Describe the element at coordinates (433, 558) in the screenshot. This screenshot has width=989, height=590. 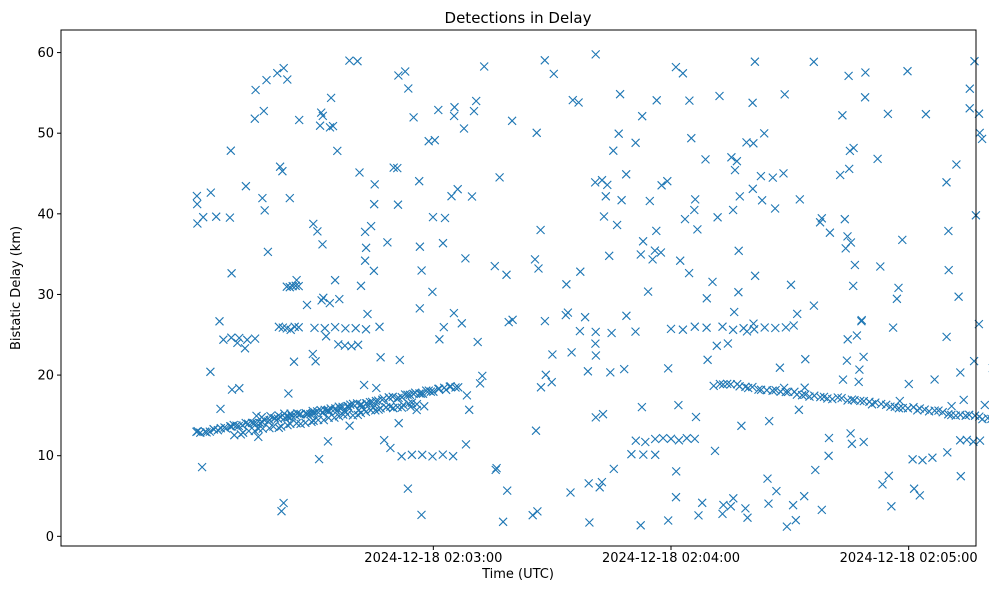
I see `x-tick-label: 2024-12-18 02:03:00` at that location.